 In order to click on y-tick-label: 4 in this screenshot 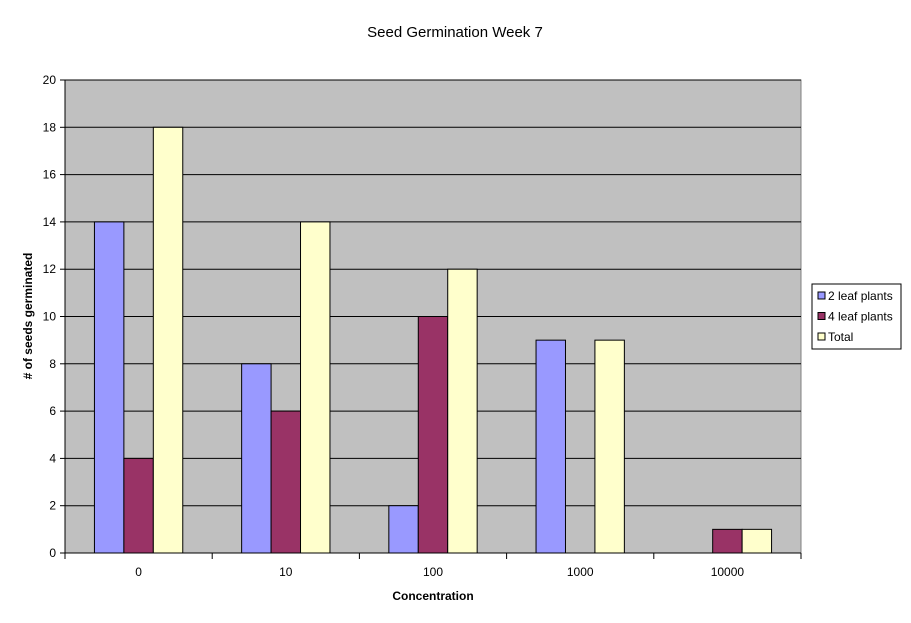, I will do `click(52, 458)`.